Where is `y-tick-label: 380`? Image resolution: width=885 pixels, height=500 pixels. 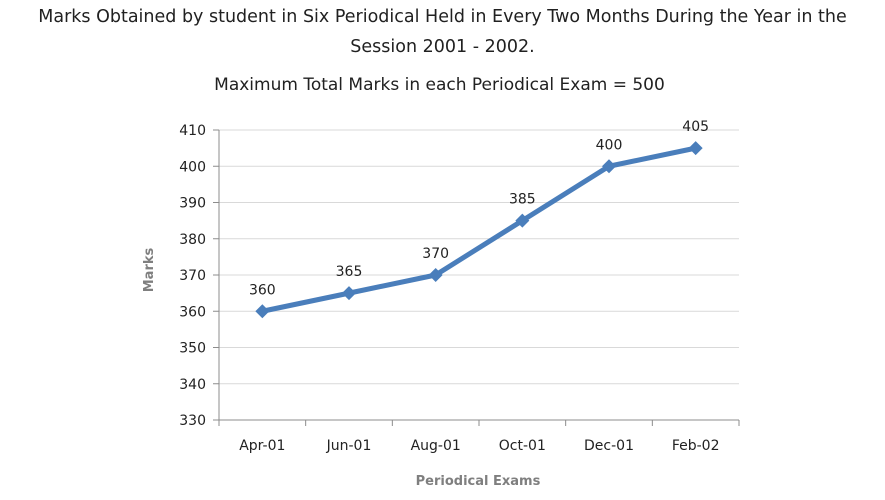 y-tick-label: 380 is located at coordinates (192, 240).